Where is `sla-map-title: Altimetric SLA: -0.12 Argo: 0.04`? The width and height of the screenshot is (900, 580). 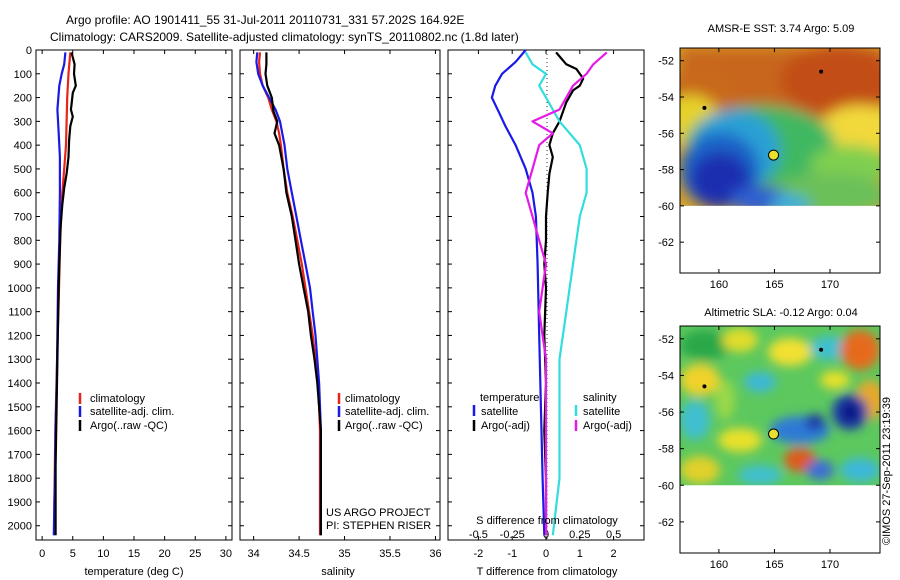 sla-map-title: Altimetric SLA: -0.12 Argo: 0.04 is located at coordinates (780, 313).